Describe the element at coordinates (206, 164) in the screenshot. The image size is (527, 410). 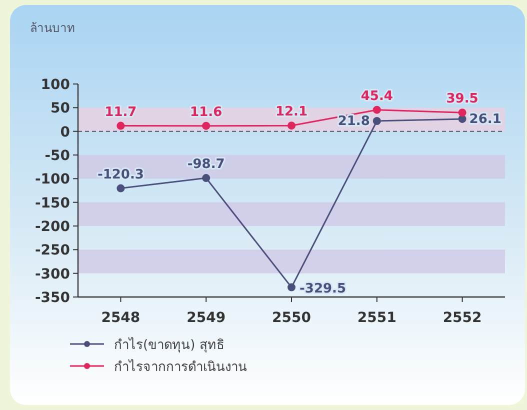
I see `data-label: -98.7` at that location.